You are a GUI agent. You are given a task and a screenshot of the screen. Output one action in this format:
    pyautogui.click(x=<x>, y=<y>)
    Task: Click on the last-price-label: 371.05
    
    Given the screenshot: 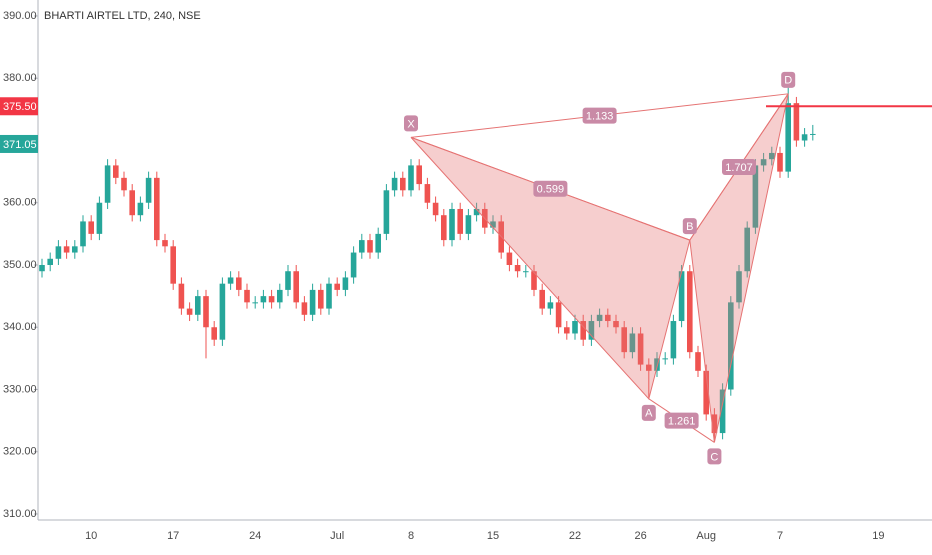 What is the action you would take?
    pyautogui.click(x=20, y=145)
    